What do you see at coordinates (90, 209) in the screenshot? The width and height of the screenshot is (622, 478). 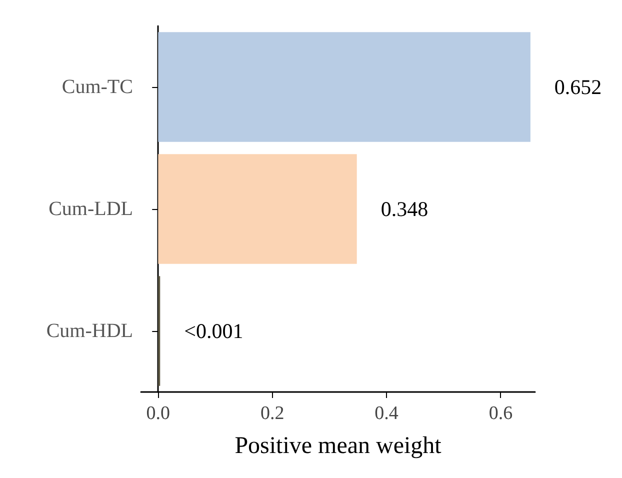 I see `y-tick-label: Cum-LDL` at bounding box center [90, 209].